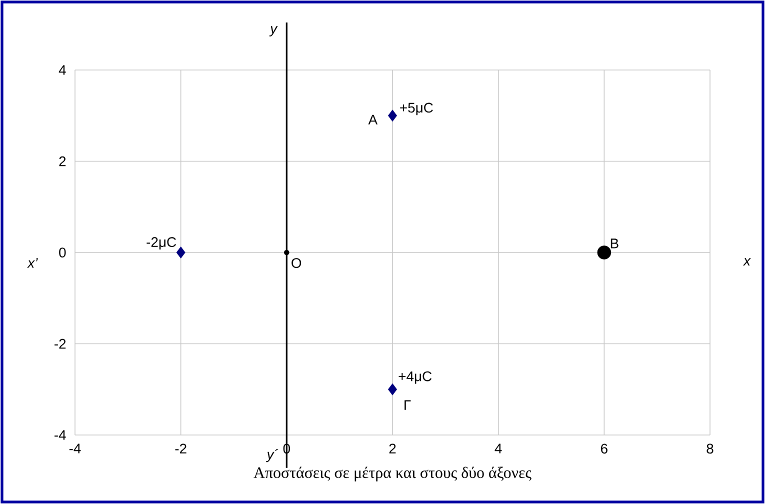  Describe the element at coordinates (614, 243) in the screenshot. I see `annotation: B` at that location.